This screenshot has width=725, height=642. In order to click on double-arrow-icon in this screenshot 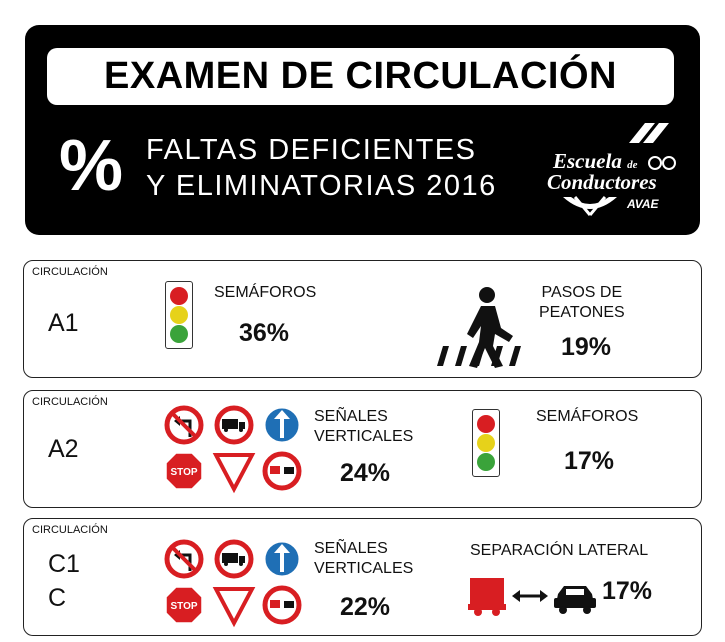, I will do `click(530, 596)`.